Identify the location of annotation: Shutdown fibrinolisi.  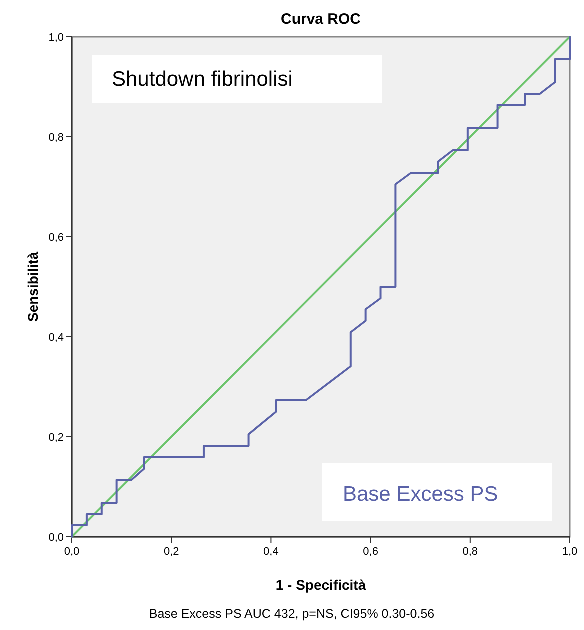
(202, 79).